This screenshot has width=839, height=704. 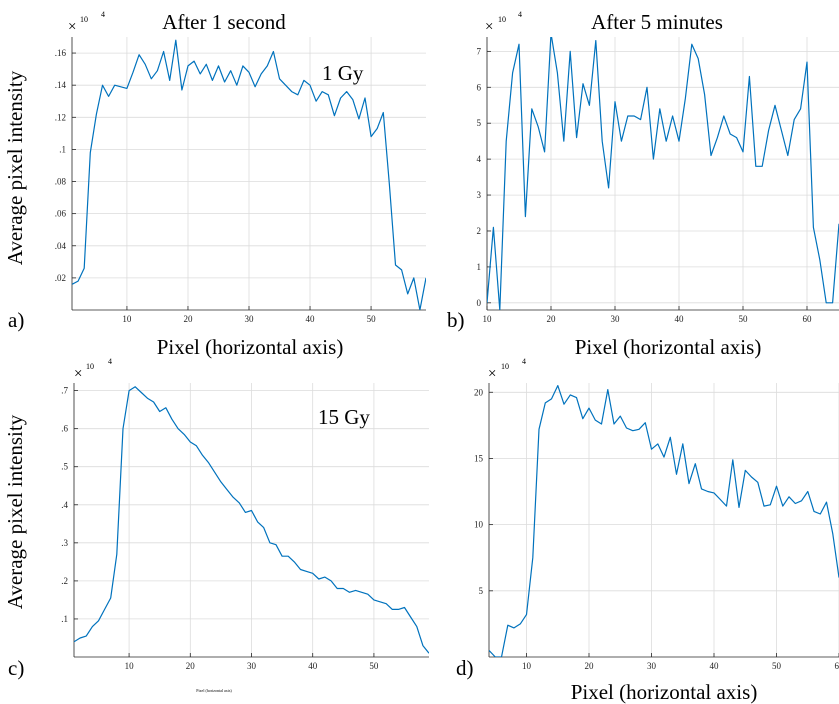 I want to click on y-tick-label: .7, so click(x=64, y=391).